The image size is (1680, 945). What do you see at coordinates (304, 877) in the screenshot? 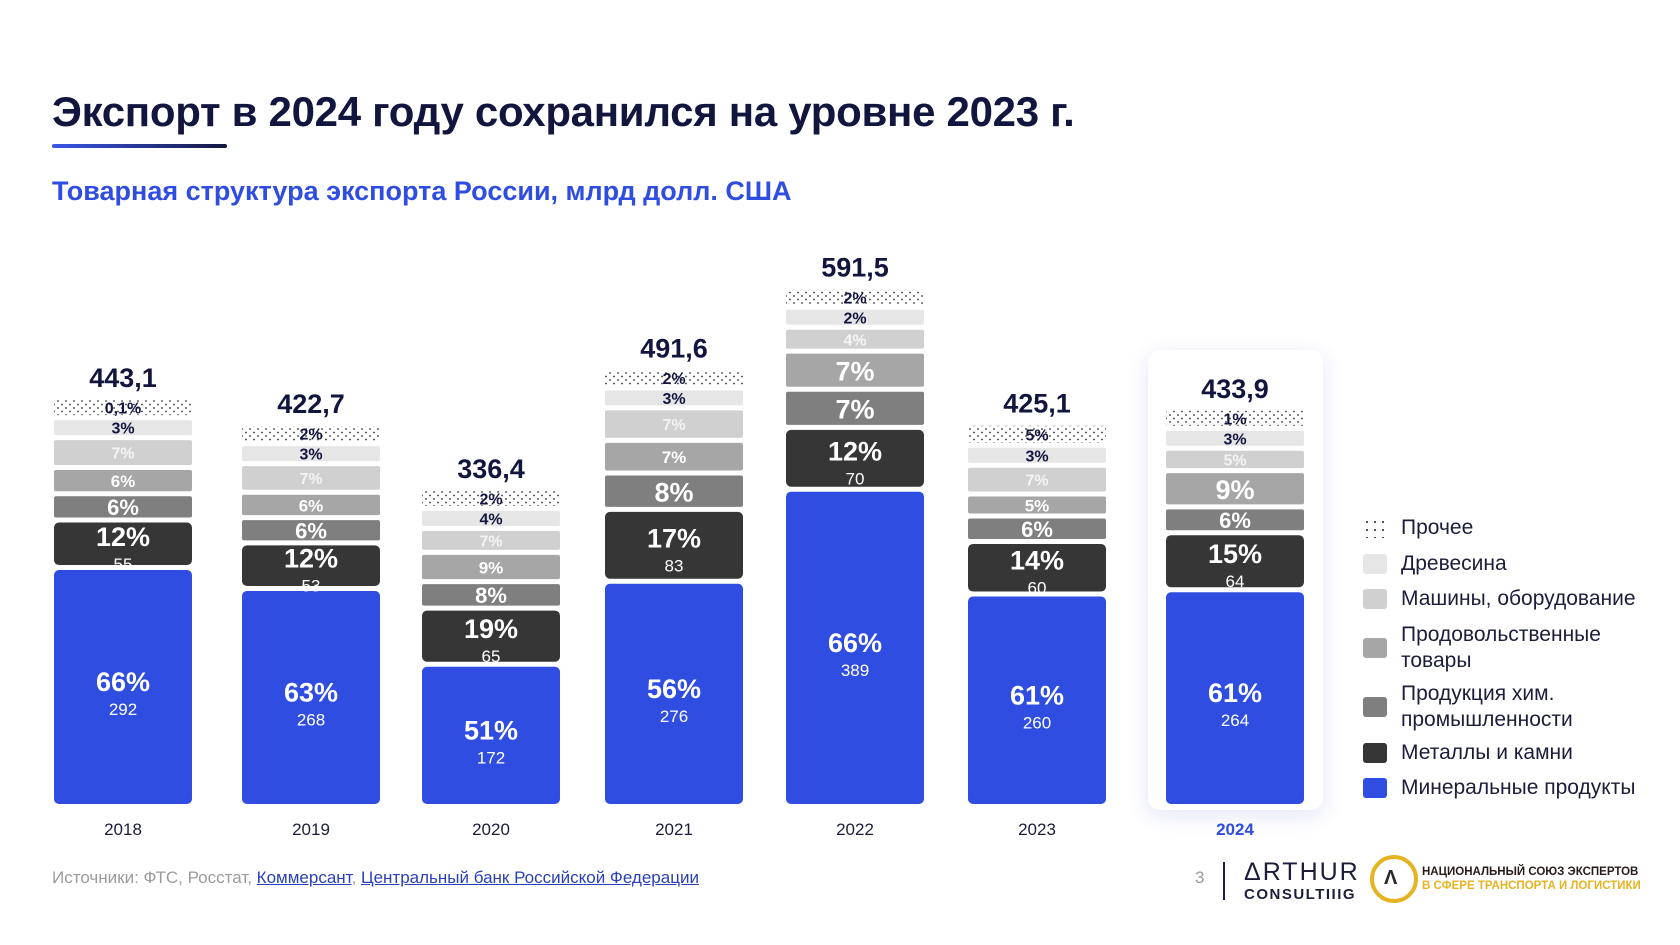
I see `source-link-kommersant: Коммерсант` at bounding box center [304, 877].